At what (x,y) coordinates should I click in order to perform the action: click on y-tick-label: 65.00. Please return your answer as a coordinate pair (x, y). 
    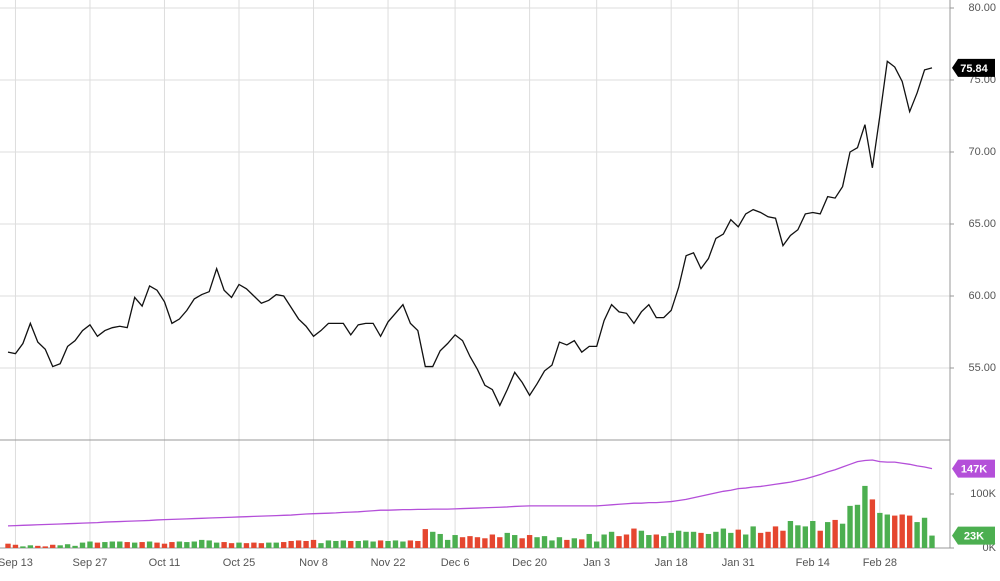
    Looking at the image, I should click on (982, 224).